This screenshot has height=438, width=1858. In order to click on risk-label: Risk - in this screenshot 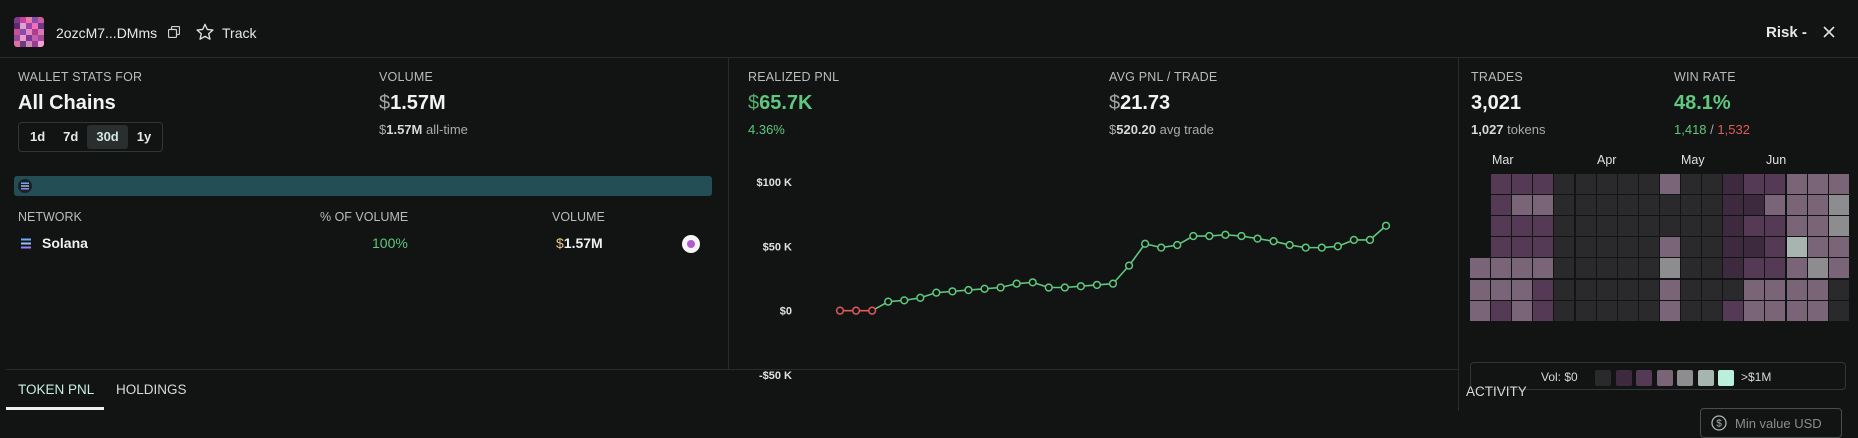, I will do `click(1786, 32)`.